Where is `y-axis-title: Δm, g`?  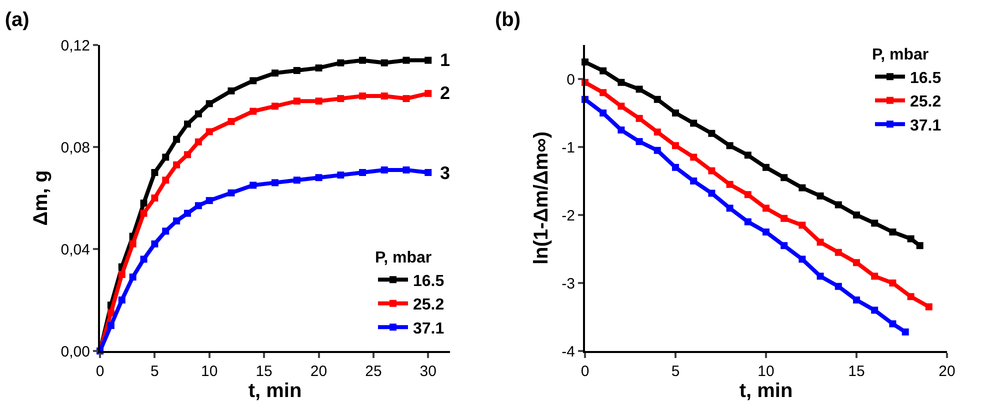 y-axis-title: Δm, g is located at coordinates (41, 198).